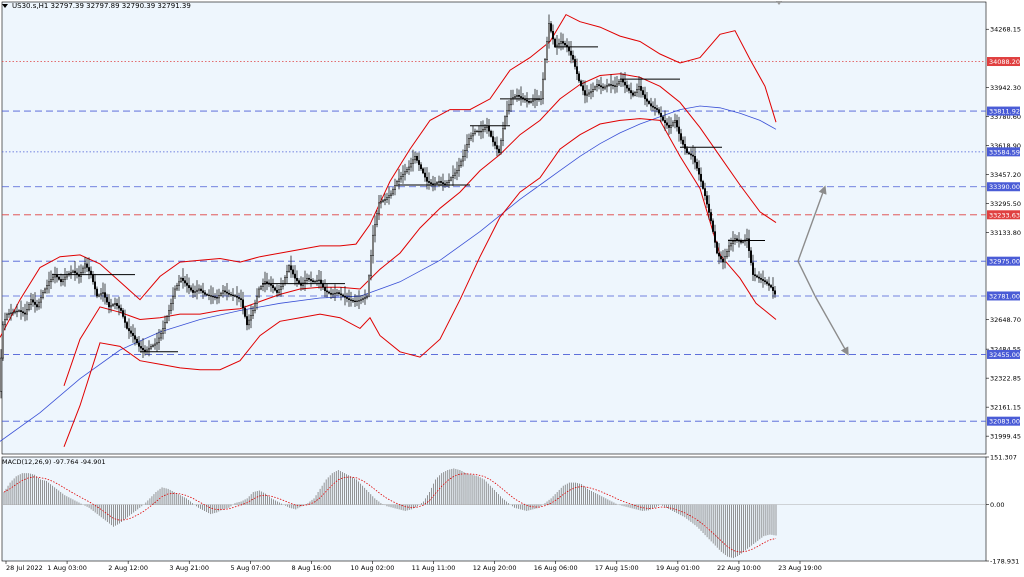  I want to click on collapse-triangle-icon, so click(5, 6).